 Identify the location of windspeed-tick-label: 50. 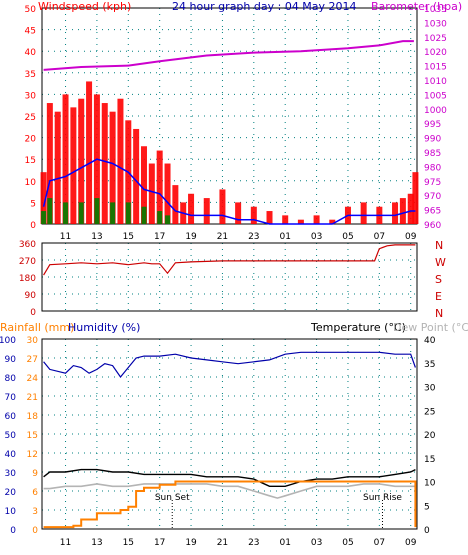
(31, 10).